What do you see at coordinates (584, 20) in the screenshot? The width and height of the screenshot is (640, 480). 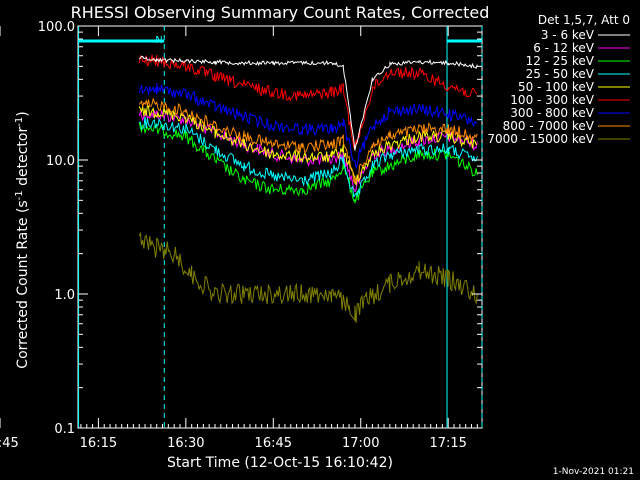 I see `legend-header: Det 1,5,7, Att 0` at bounding box center [584, 20].